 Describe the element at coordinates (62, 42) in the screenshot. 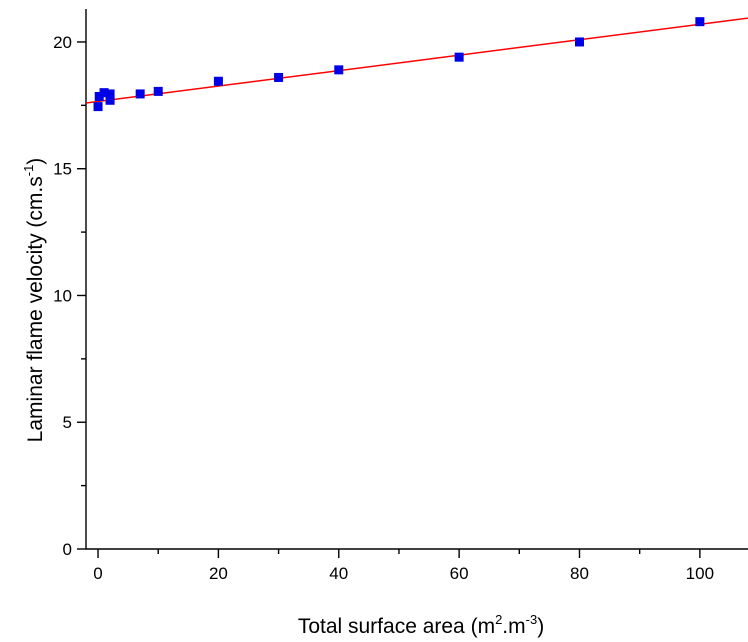

I see `y-tick-label: 20` at that location.